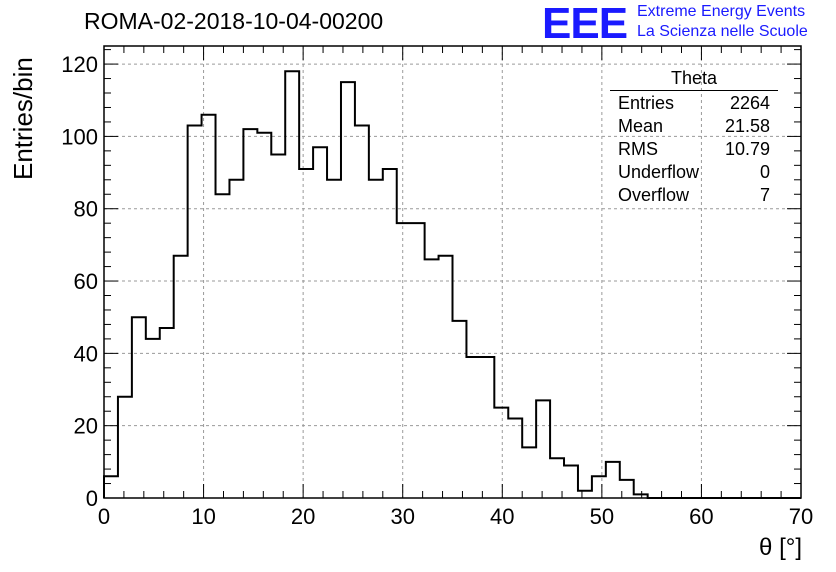 This screenshot has height=572, width=836. Describe the element at coordinates (722, 31) in the screenshot. I see `logo-caption-line2: La Scienza nelle Scuole` at that location.